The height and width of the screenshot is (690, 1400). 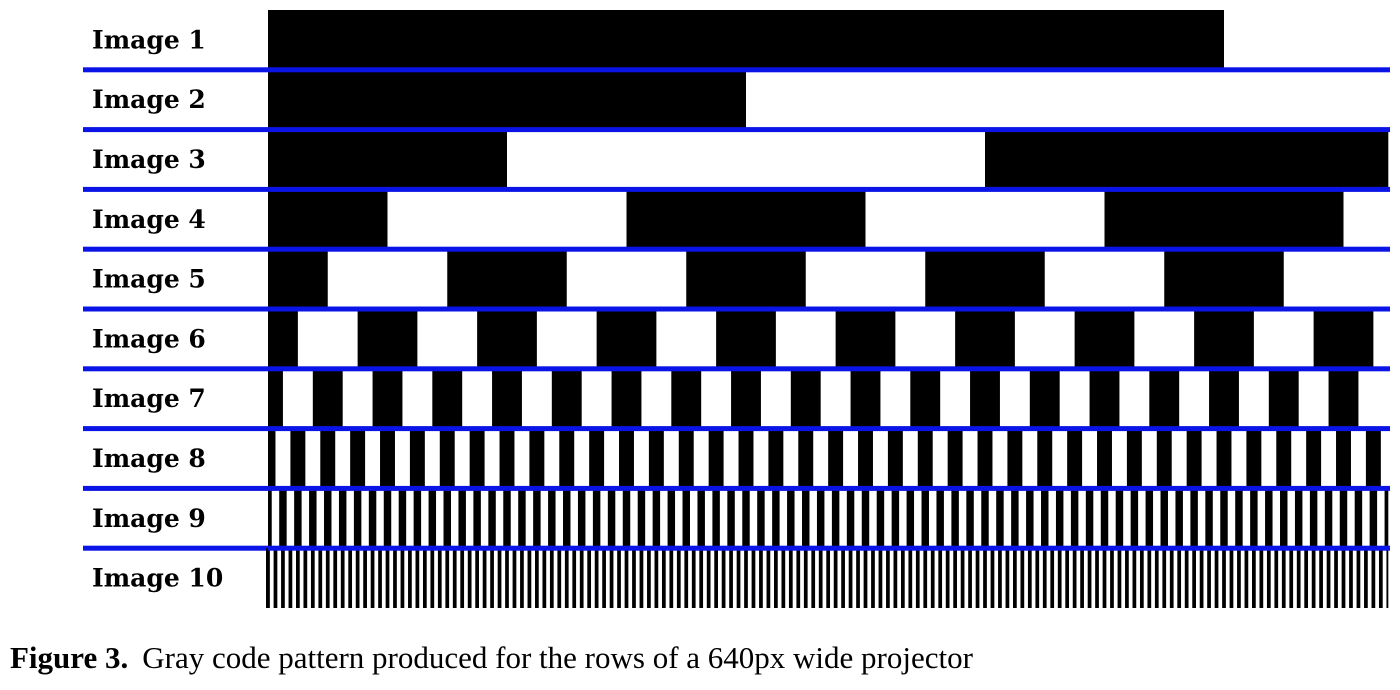 What do you see at coordinates (69, 657) in the screenshot?
I see `caption-label: Figure 3.` at bounding box center [69, 657].